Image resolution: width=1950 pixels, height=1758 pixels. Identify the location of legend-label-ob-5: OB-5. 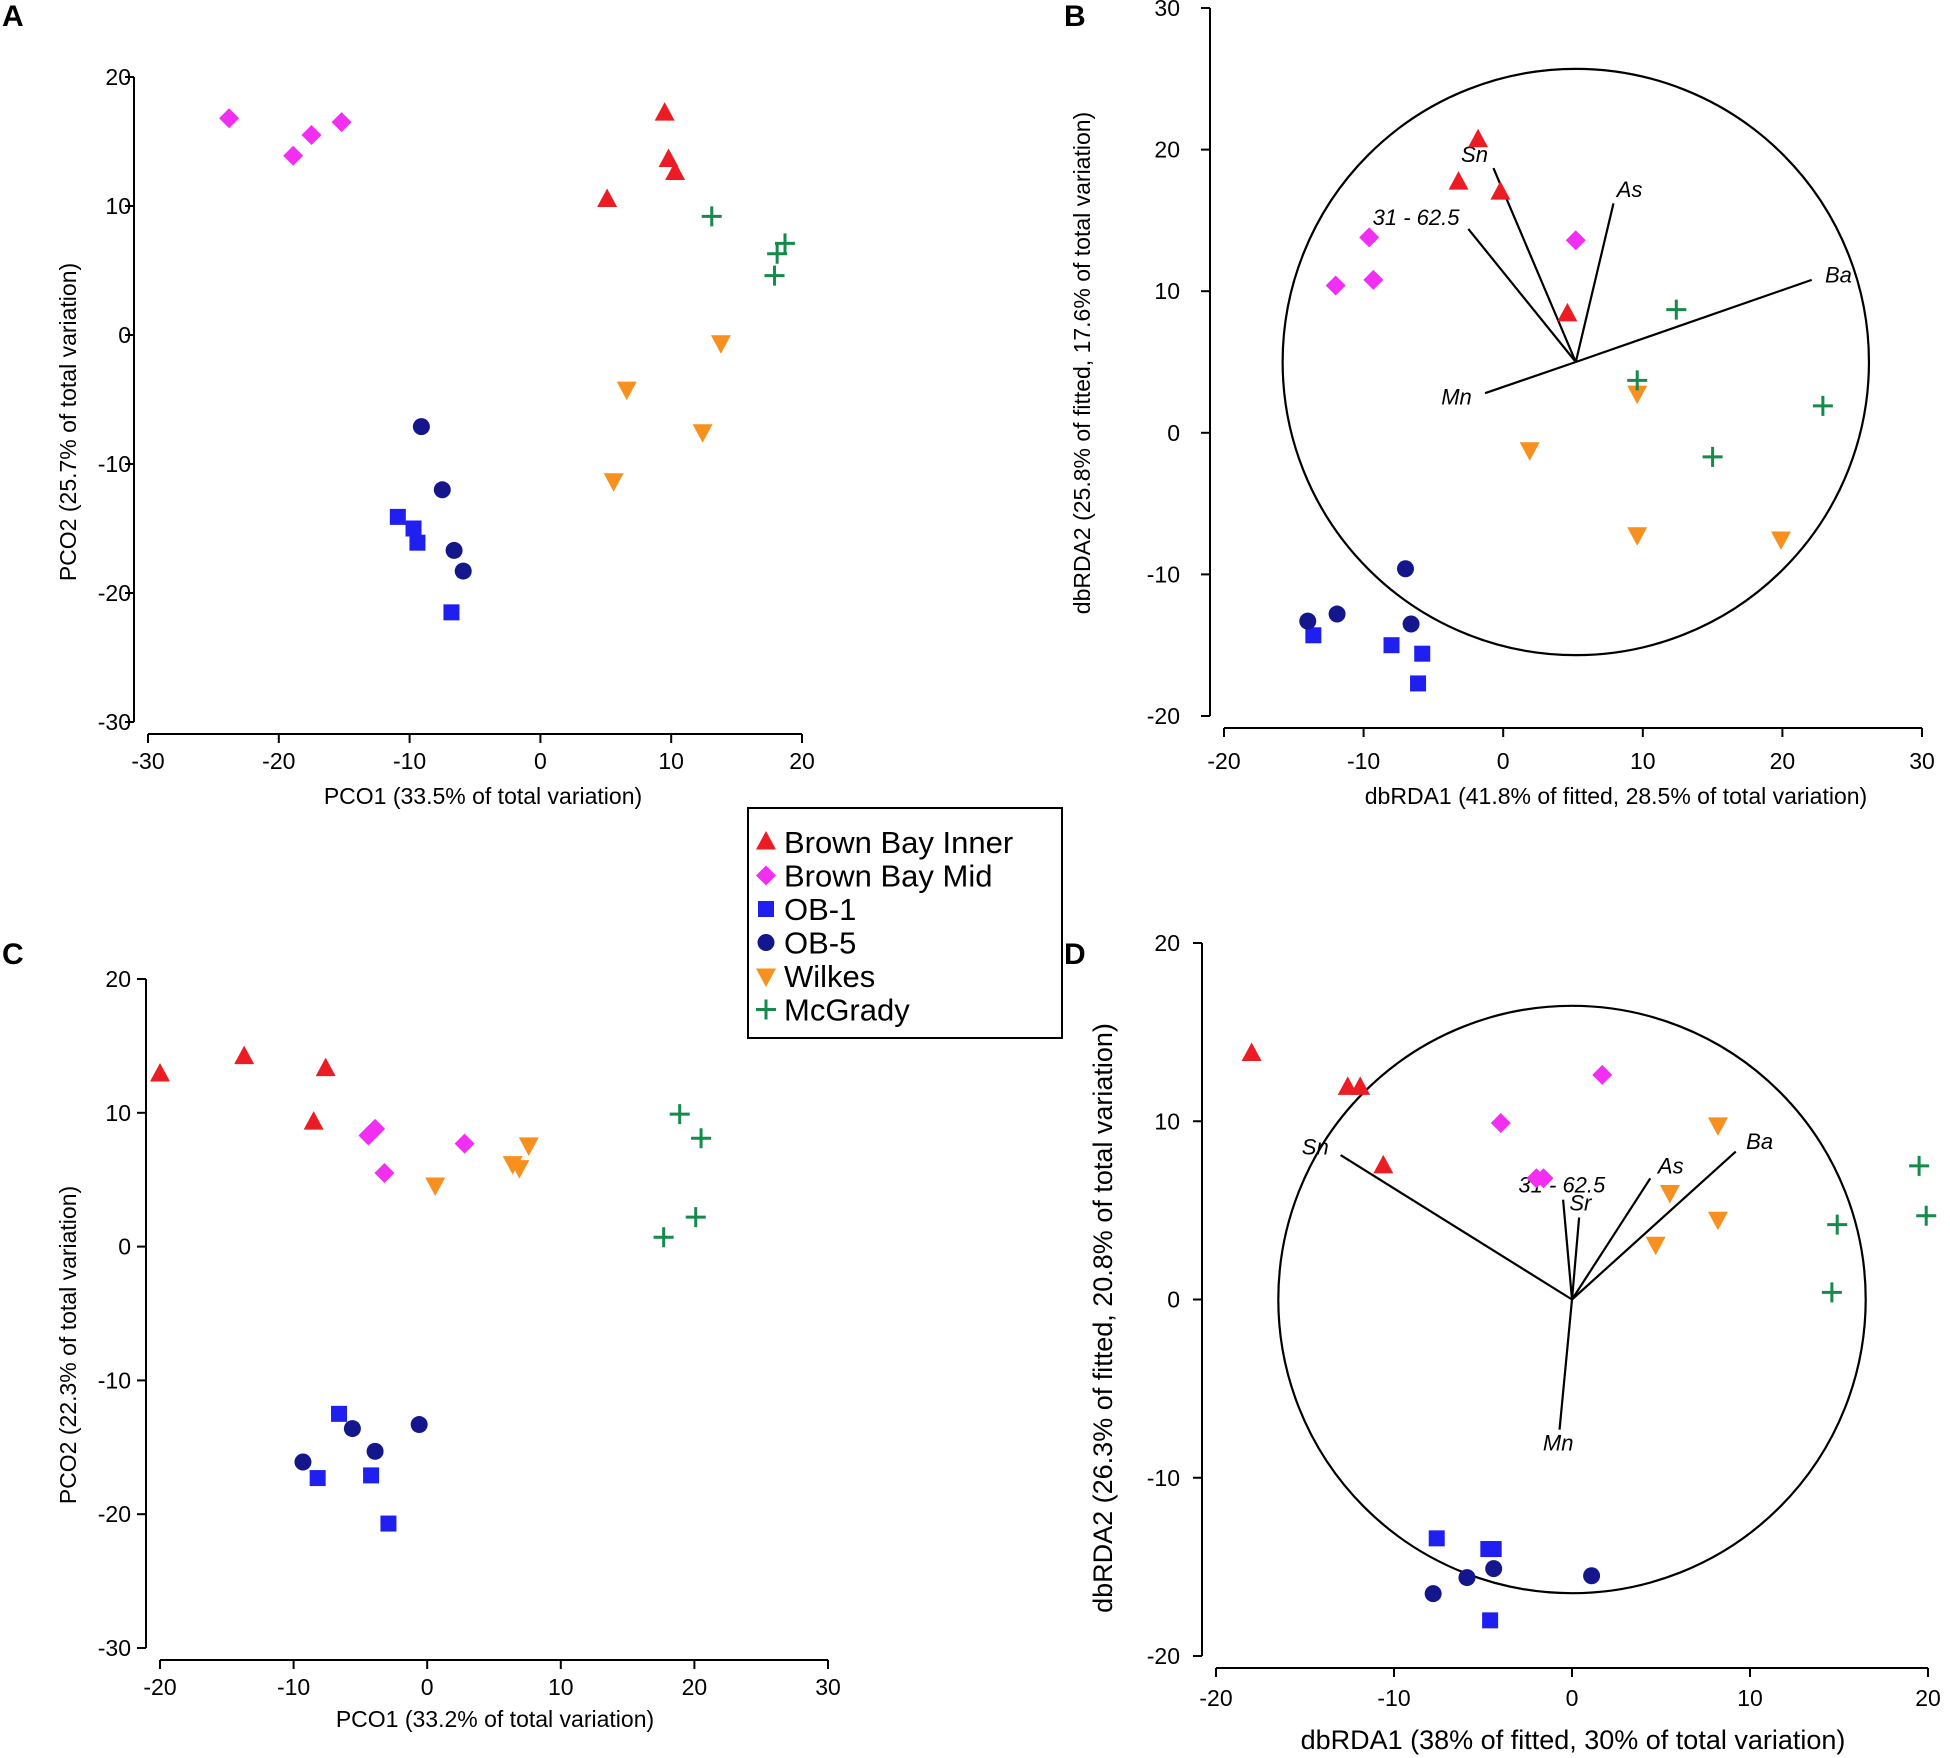
(820, 943).